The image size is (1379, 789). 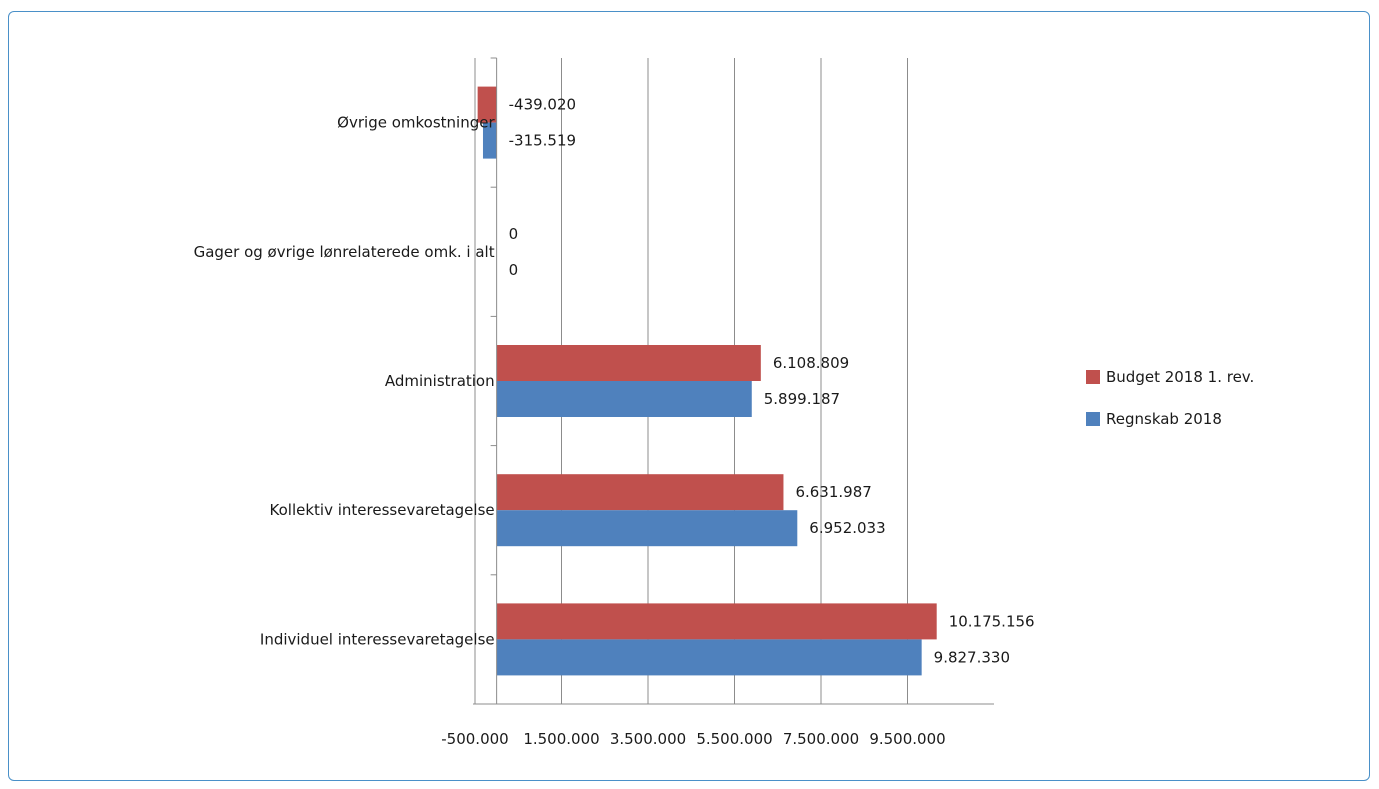 I want to click on data-label: 6.631.987, so click(x=833, y=492).